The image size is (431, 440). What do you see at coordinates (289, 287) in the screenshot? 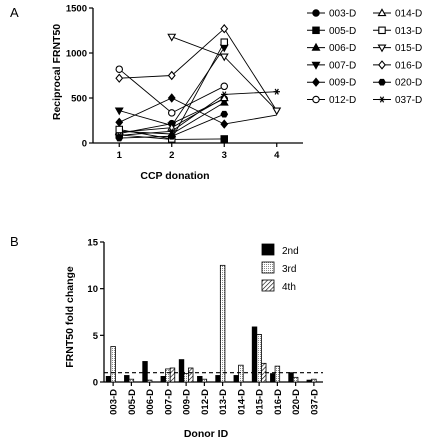
I see `legend-label: 4th` at bounding box center [289, 287].